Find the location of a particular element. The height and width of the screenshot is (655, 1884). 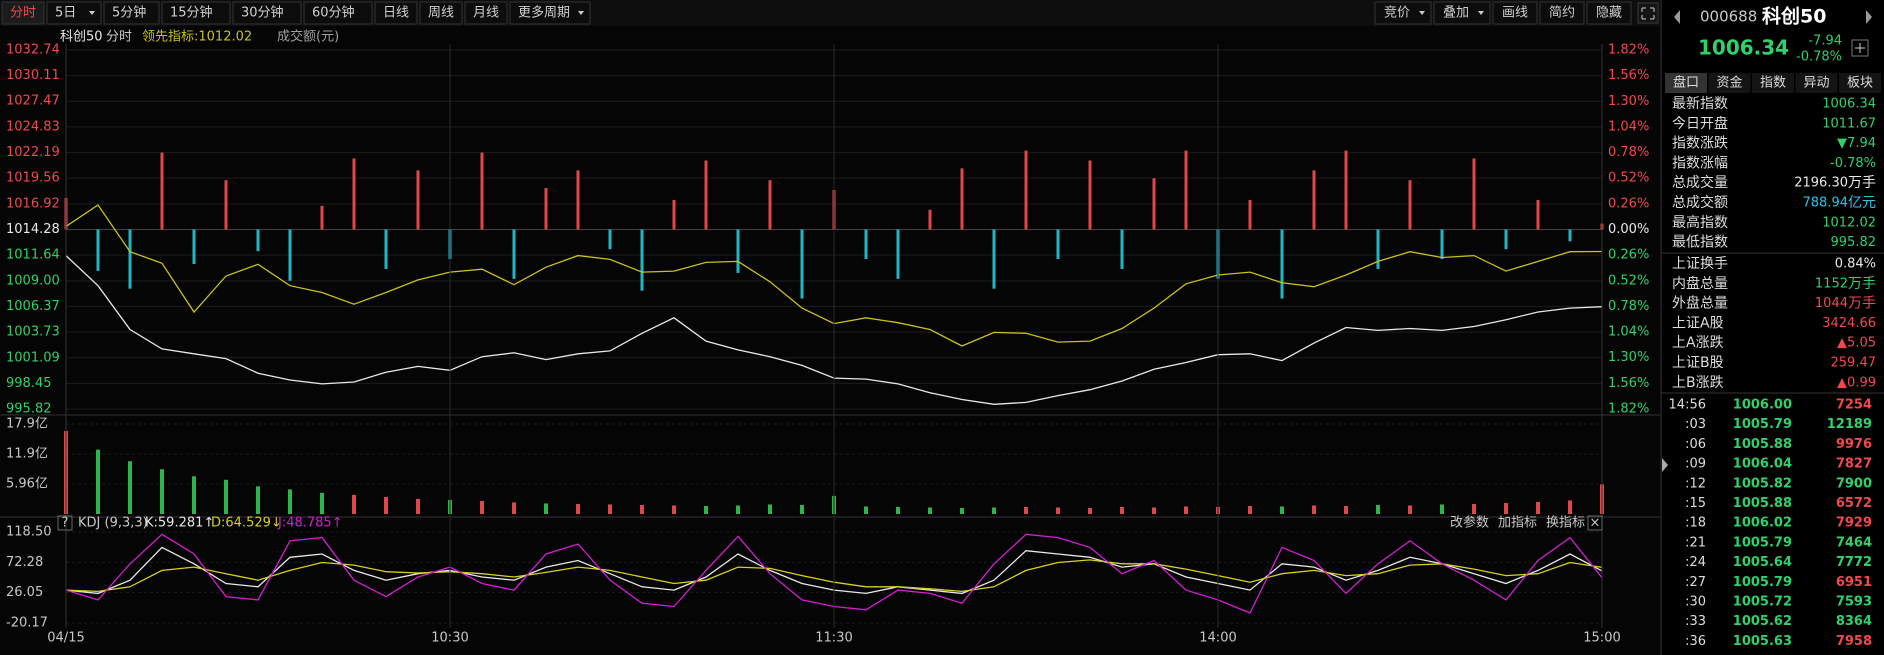

tick-time: :30 is located at coordinates (1695, 602).